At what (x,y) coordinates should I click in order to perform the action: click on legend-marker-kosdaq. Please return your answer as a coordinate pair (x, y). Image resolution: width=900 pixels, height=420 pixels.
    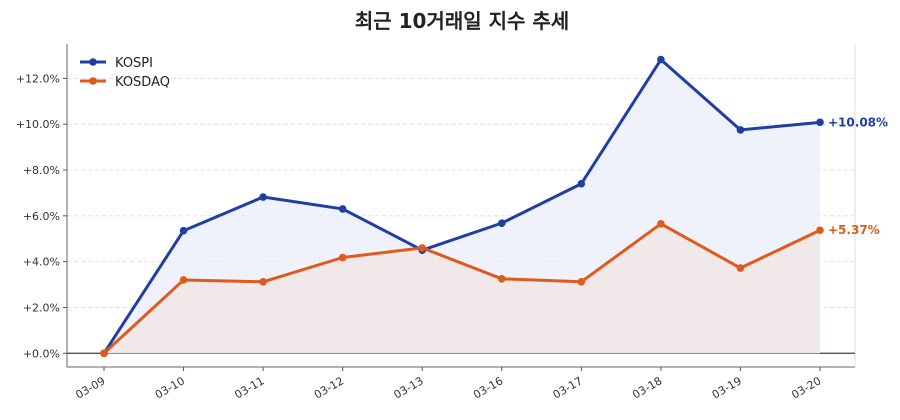
    Looking at the image, I should click on (93, 81).